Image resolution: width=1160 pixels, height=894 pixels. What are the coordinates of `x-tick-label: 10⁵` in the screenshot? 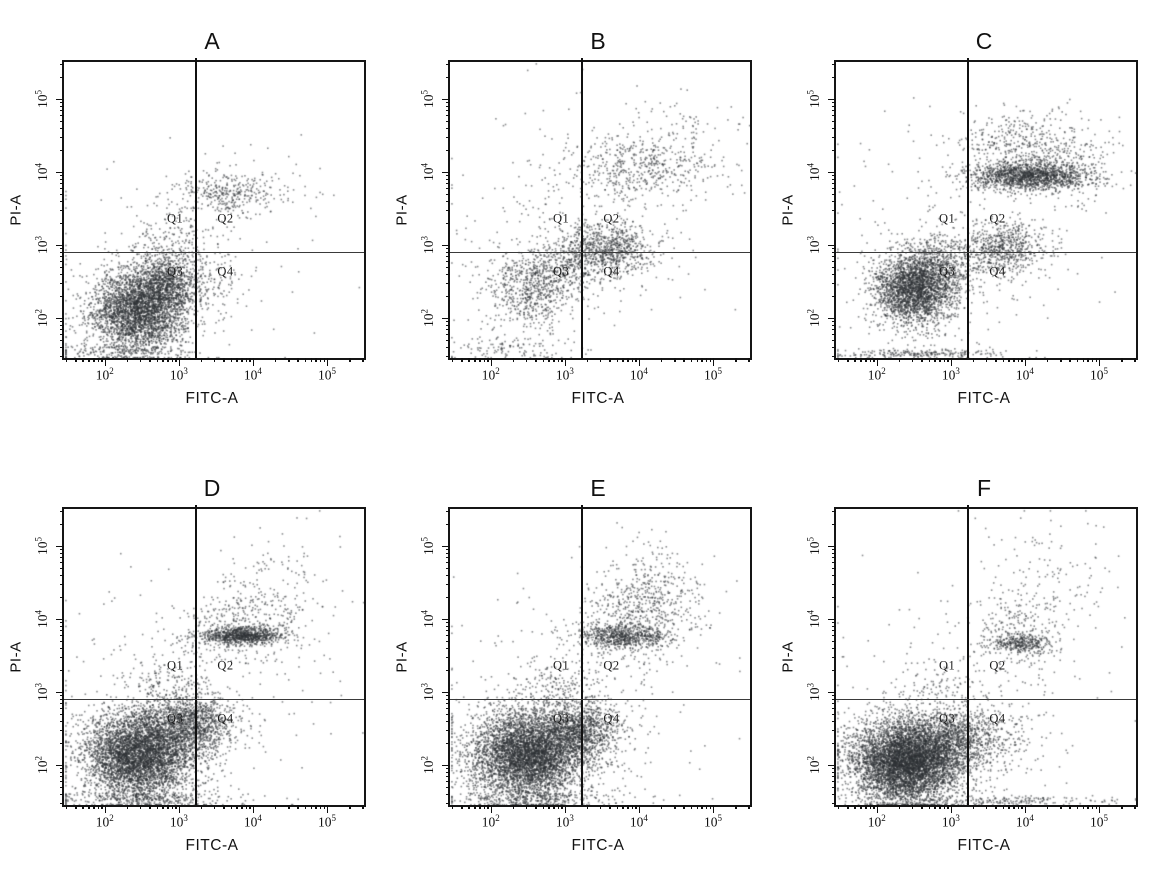 It's located at (1098, 374).